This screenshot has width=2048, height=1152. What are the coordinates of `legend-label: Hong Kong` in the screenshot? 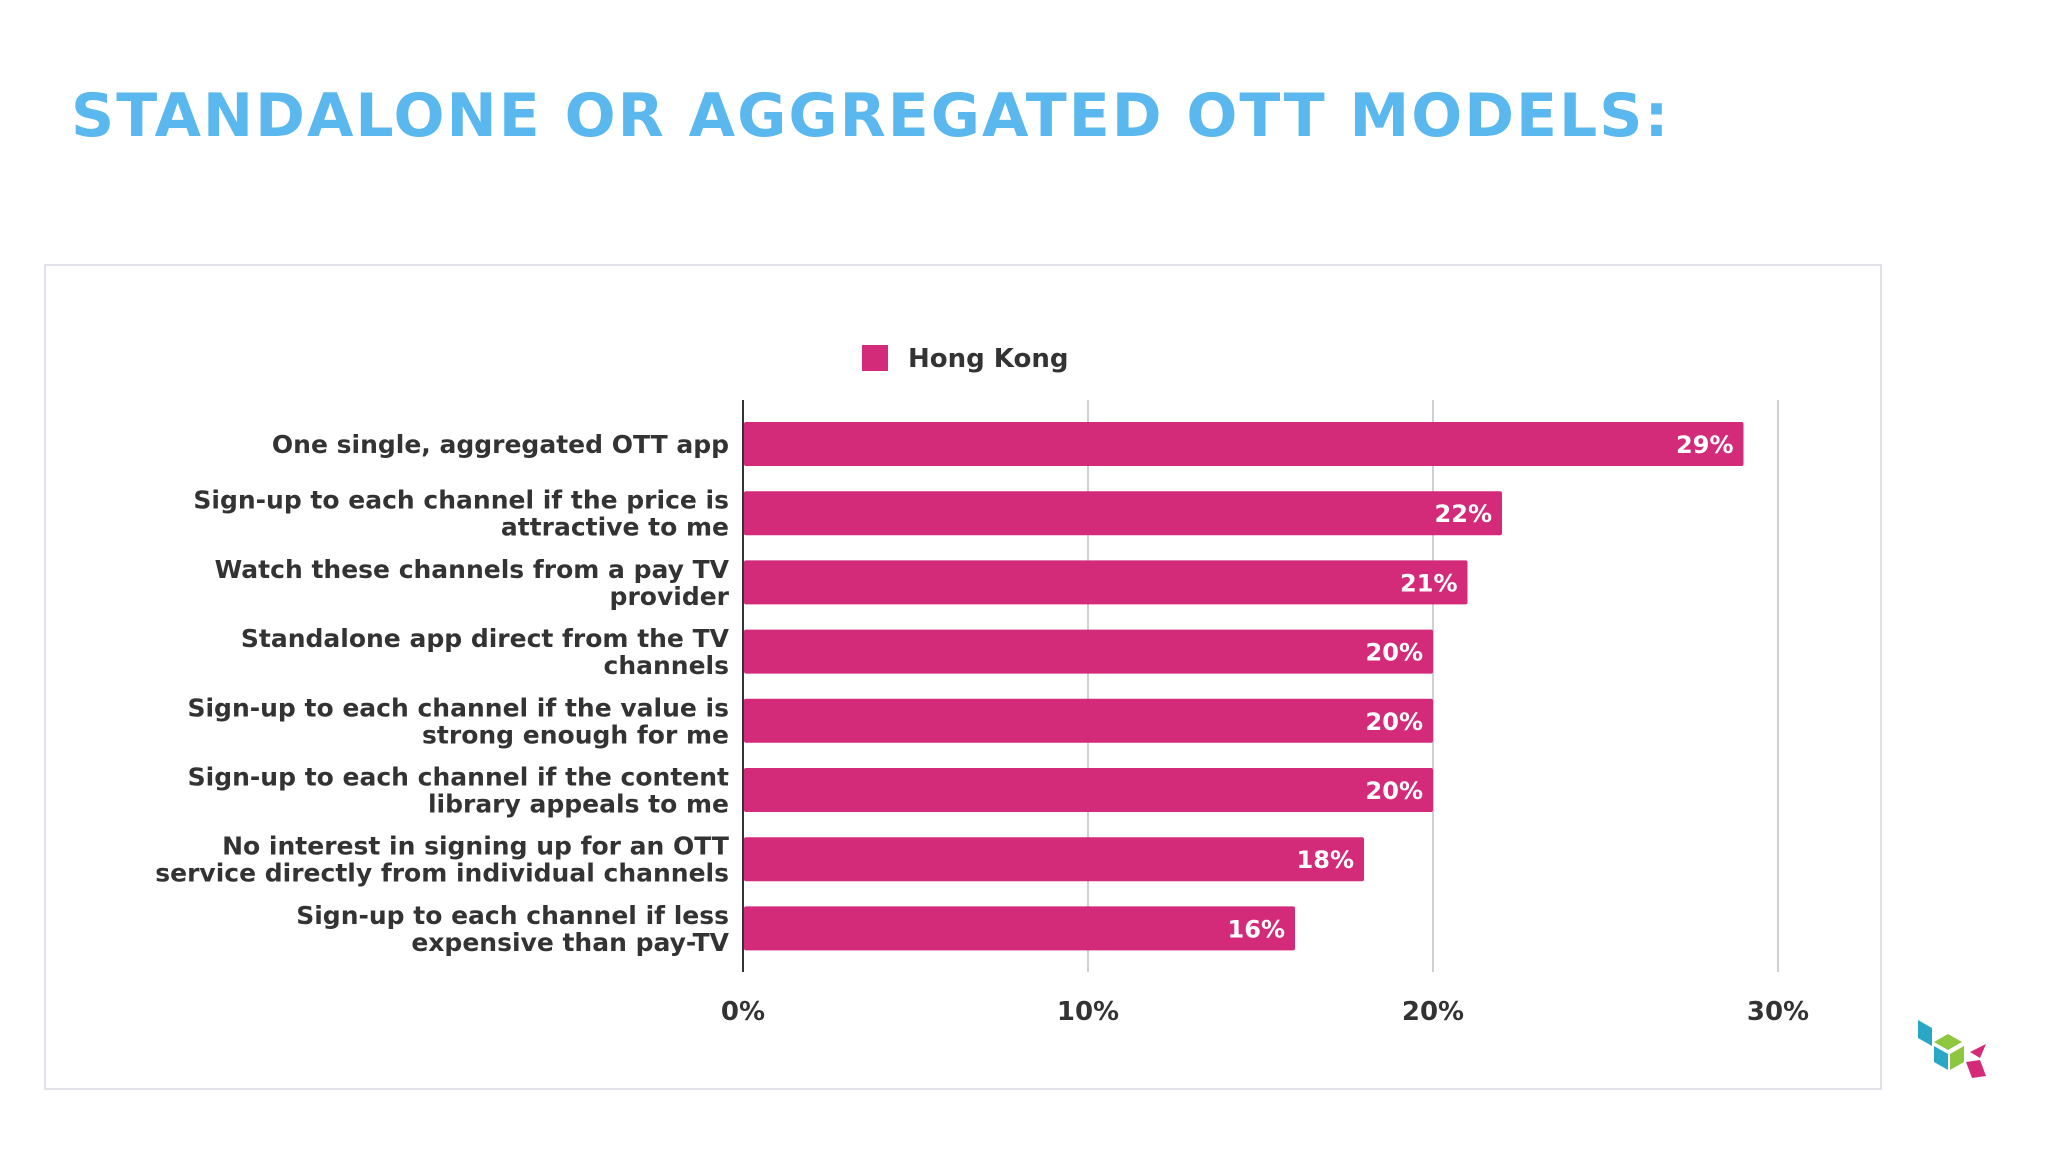 It's located at (988, 359).